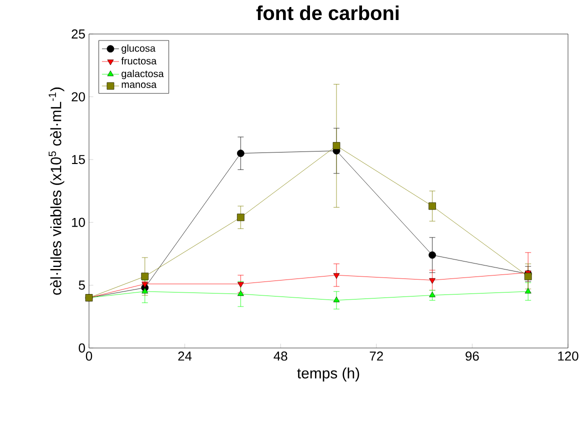  What do you see at coordinates (376, 356) in the screenshot?
I see `x-tick-label: 72` at bounding box center [376, 356].